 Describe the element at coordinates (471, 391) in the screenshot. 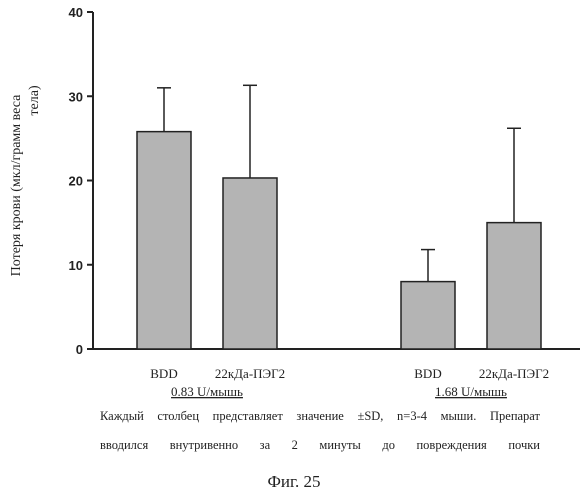

I see `x-group-label: 1.68 U/мышь` at that location.